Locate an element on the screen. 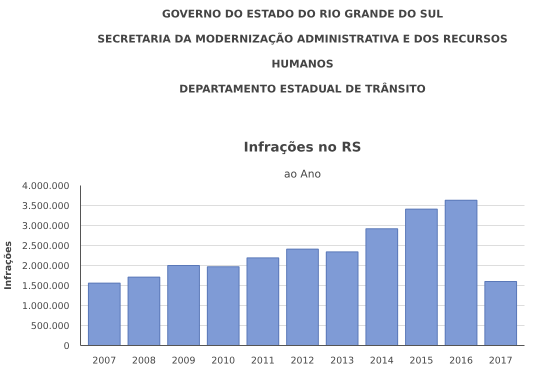 The height and width of the screenshot is (366, 544). y-tick-label: 3.000.000 is located at coordinates (46, 226).